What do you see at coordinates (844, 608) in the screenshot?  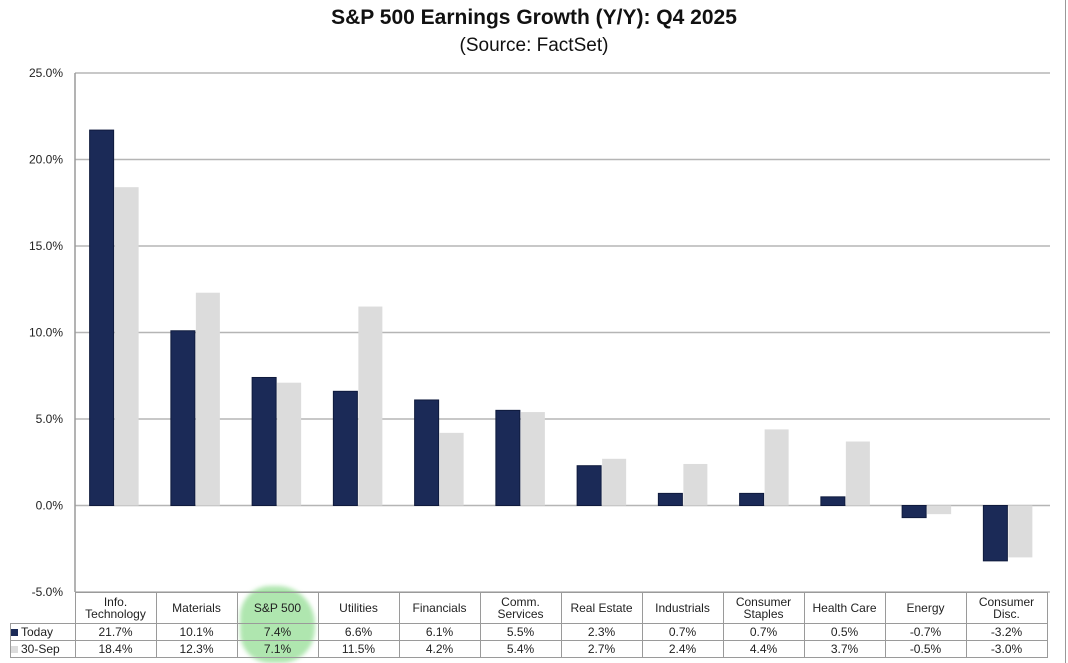 I see `category-label: Health Care` at bounding box center [844, 608].